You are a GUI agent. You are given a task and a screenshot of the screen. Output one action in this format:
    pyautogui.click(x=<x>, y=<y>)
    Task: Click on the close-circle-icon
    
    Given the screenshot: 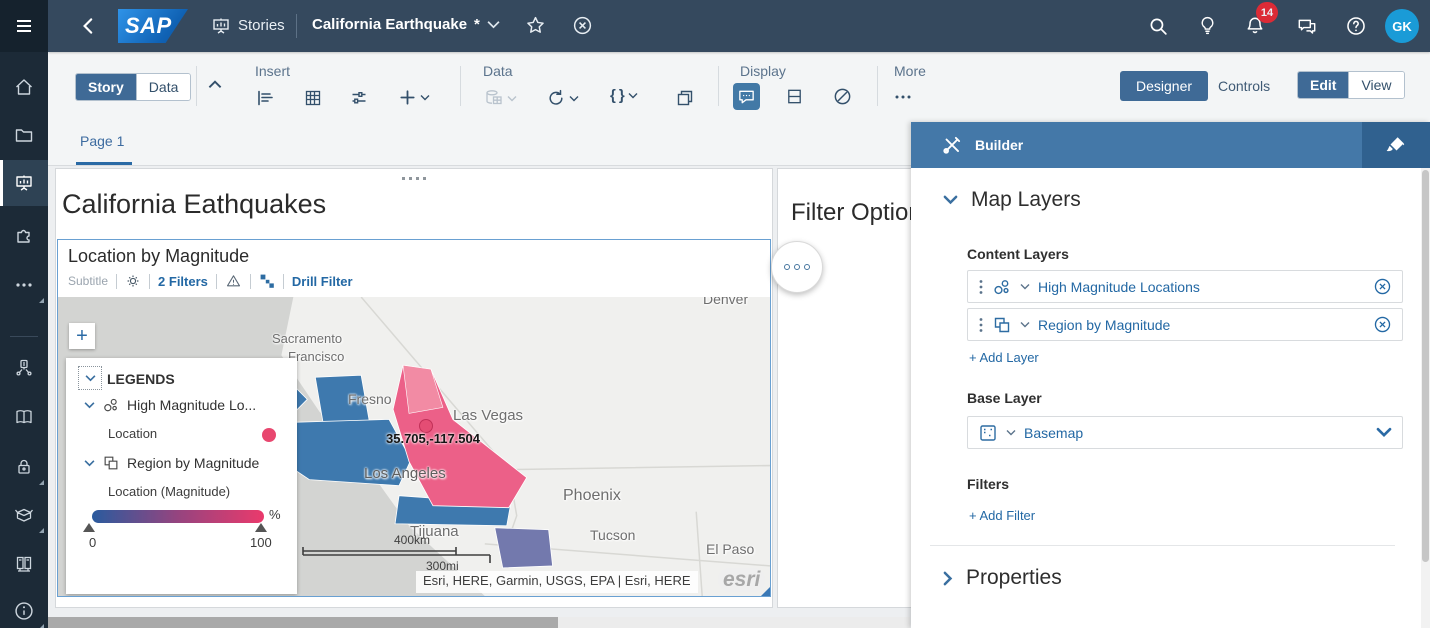 What is the action you would take?
    pyautogui.click(x=582, y=25)
    